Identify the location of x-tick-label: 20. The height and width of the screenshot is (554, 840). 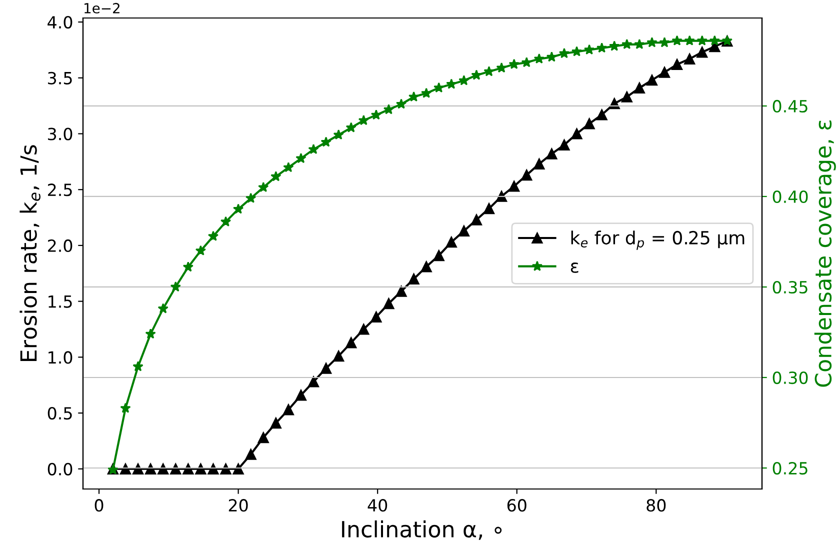
(238, 505).